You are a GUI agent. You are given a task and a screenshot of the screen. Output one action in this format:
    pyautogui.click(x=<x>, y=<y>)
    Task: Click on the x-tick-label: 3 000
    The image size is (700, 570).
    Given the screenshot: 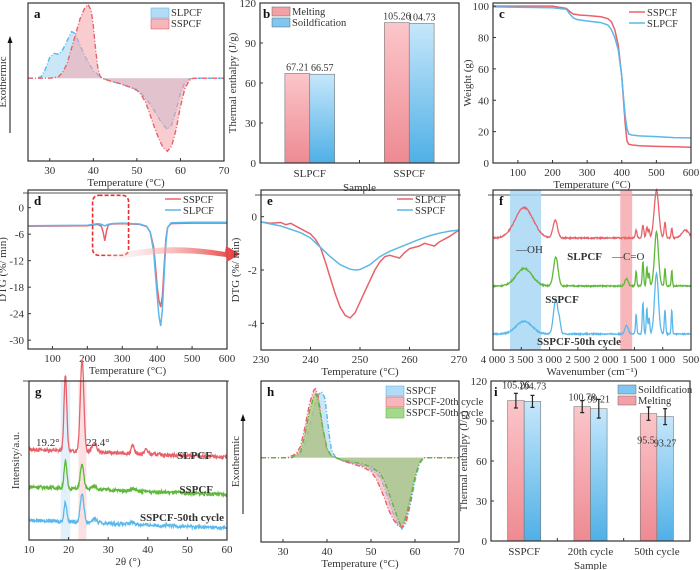 What is the action you would take?
    pyautogui.click(x=549, y=360)
    